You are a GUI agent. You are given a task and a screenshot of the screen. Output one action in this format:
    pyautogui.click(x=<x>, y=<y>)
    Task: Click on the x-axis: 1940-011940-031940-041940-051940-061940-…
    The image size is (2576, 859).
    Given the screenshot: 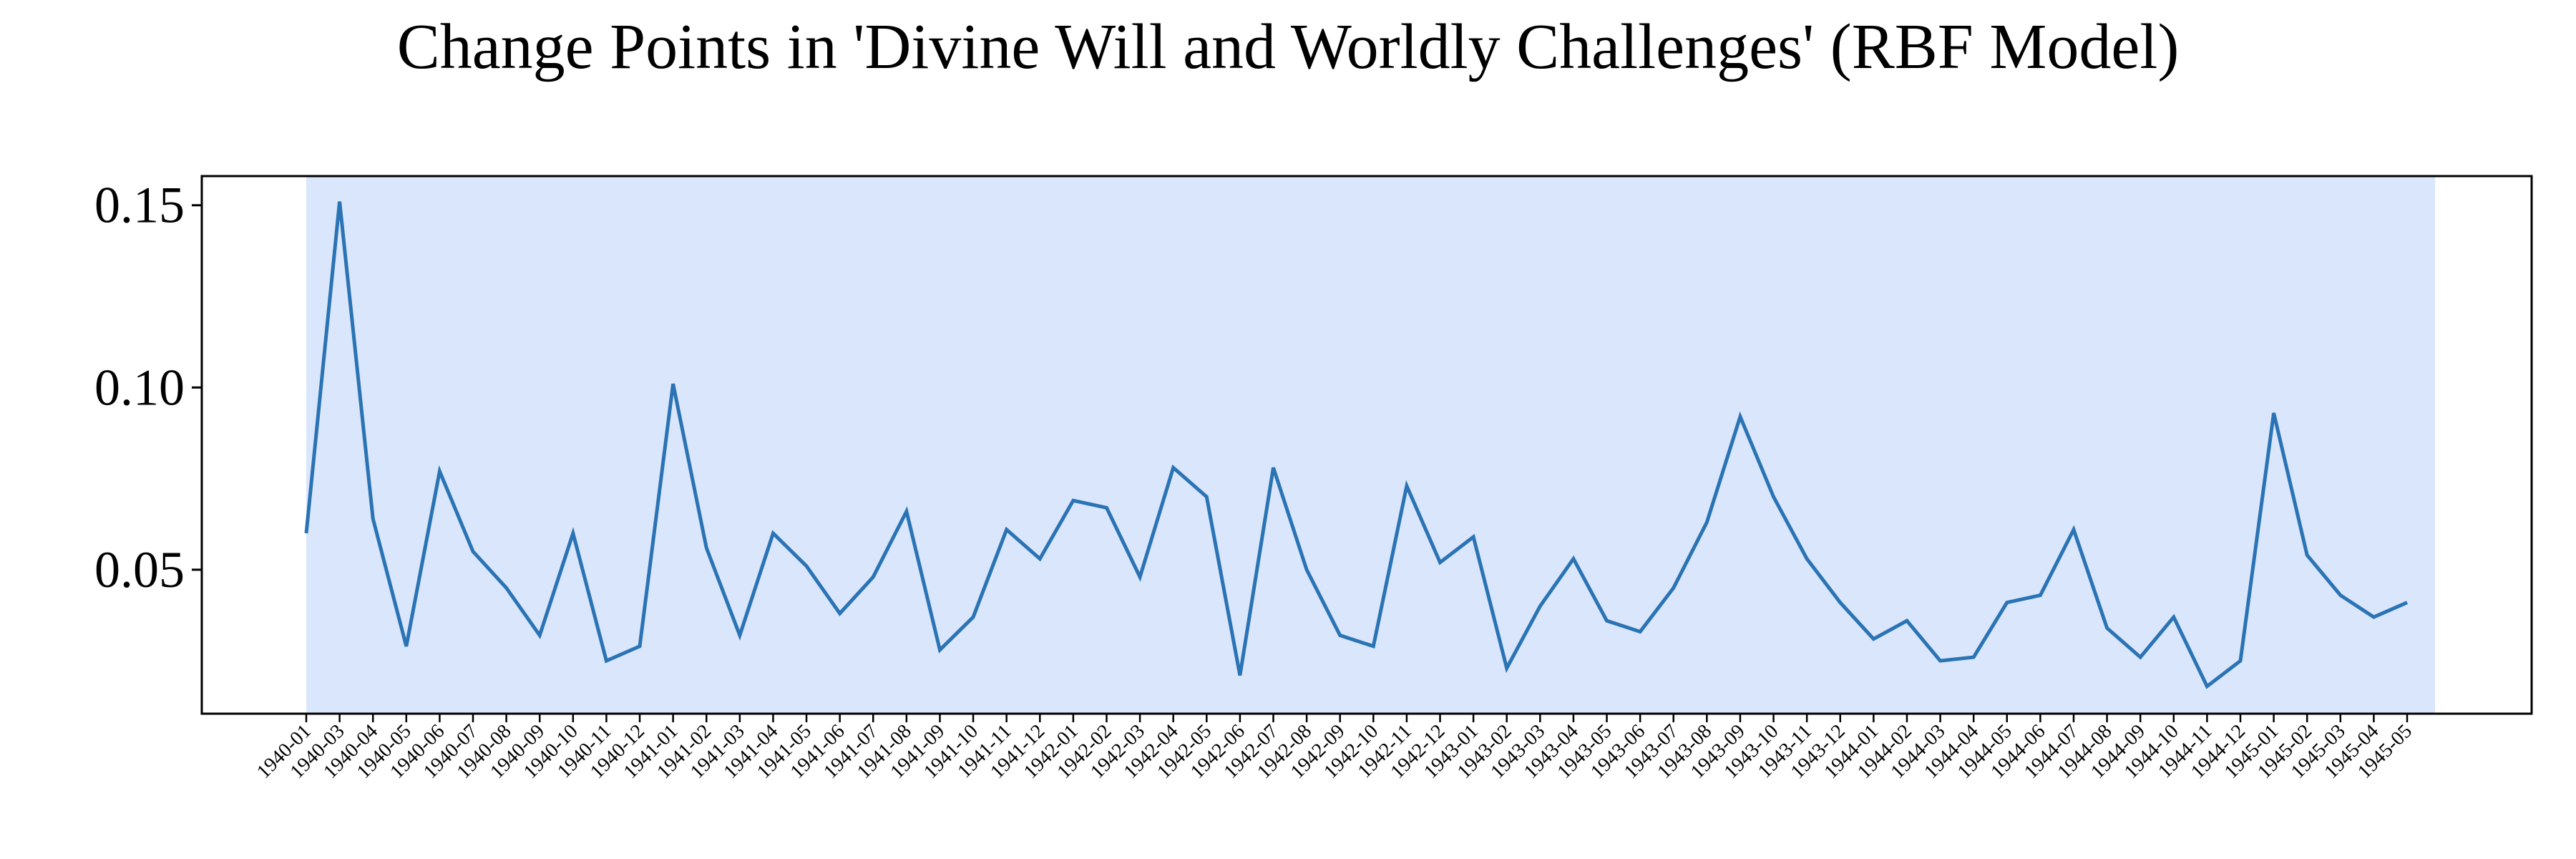 What is the action you would take?
    pyautogui.click(x=1334, y=748)
    